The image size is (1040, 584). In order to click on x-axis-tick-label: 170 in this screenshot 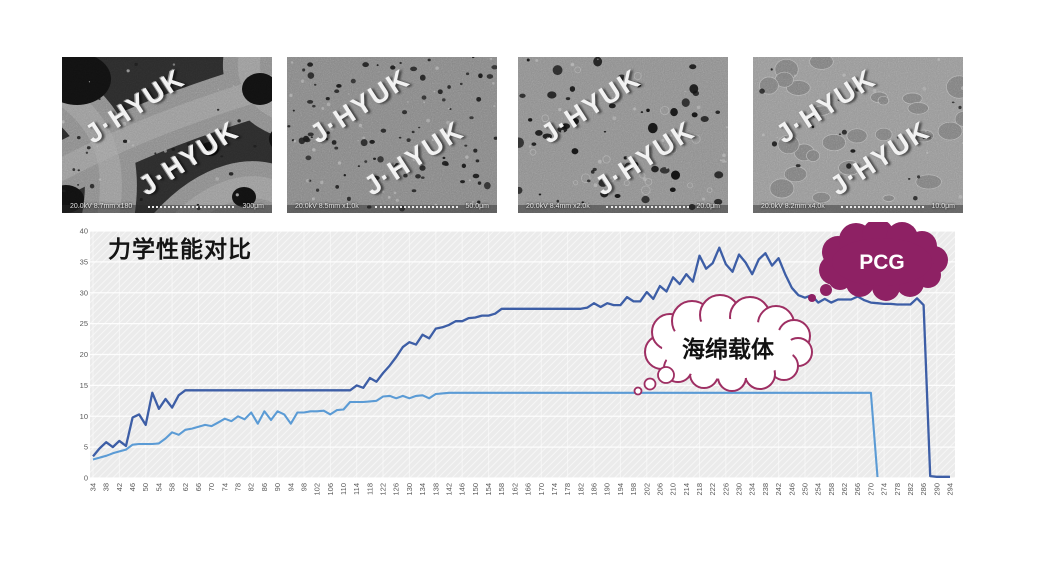, I will do `click(541, 489)`.